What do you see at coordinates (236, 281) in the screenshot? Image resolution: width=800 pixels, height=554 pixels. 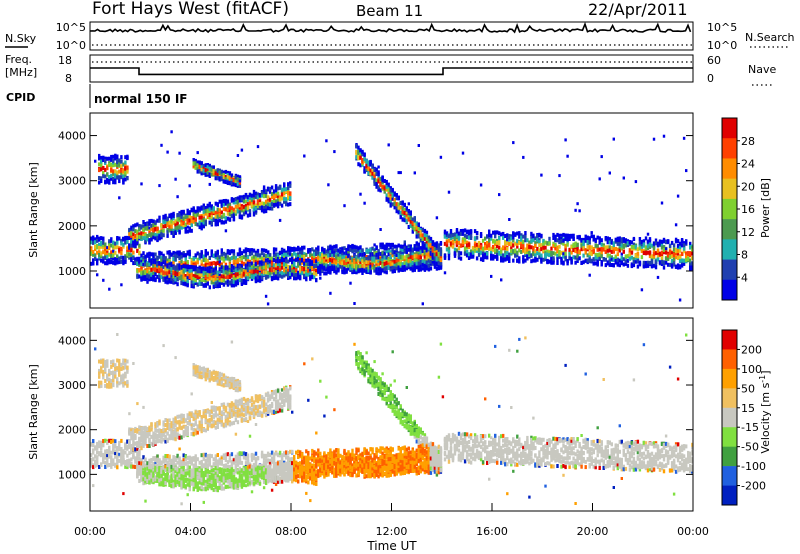 I see `power-cell-1930` at bounding box center [236, 281].